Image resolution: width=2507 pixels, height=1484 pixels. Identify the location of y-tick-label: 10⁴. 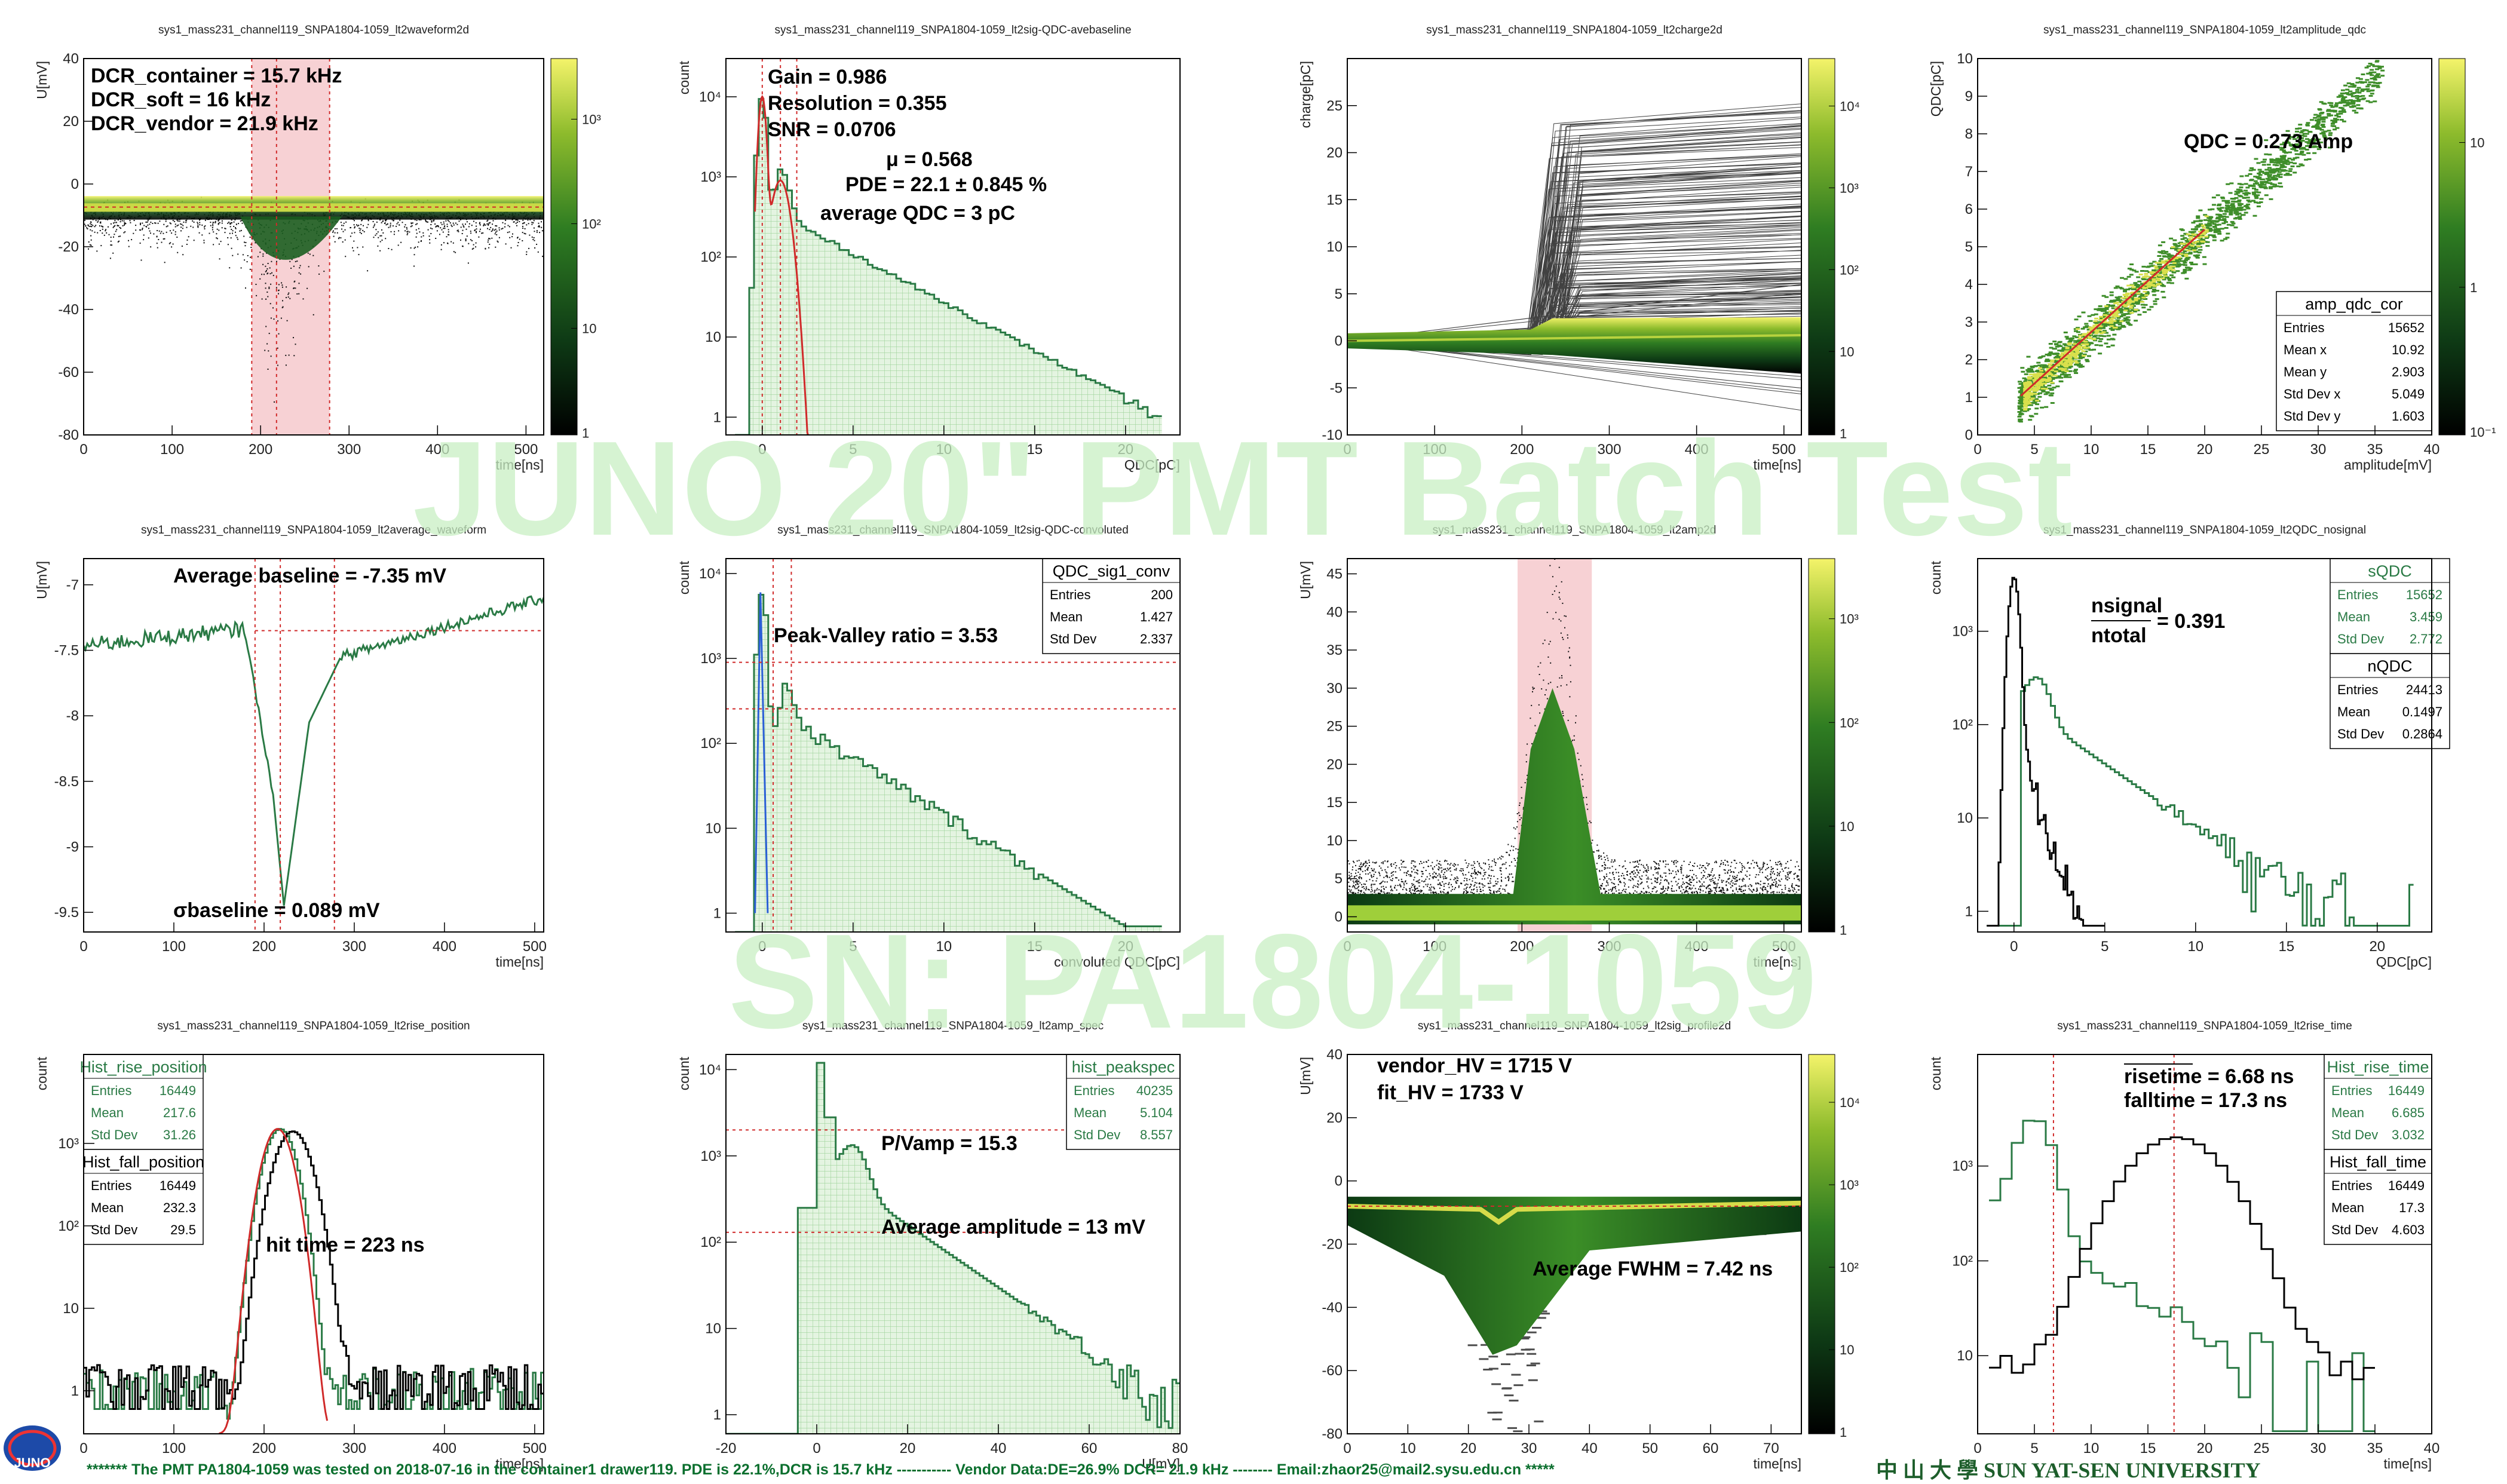
(710, 574).